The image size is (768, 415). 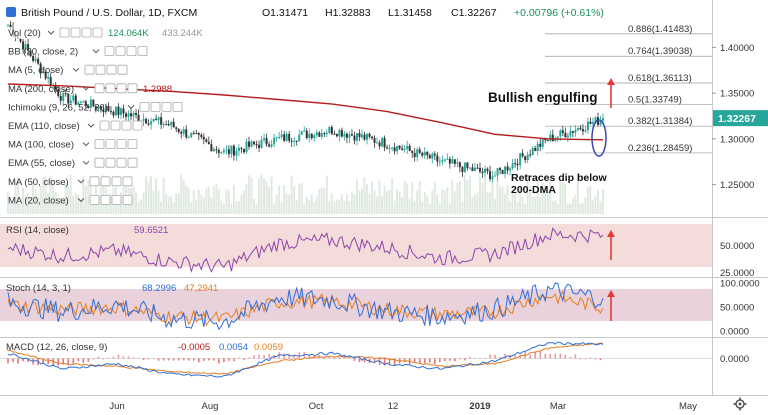 I want to click on indicator-legend-row: MA (20, close), so click(x=70, y=200).